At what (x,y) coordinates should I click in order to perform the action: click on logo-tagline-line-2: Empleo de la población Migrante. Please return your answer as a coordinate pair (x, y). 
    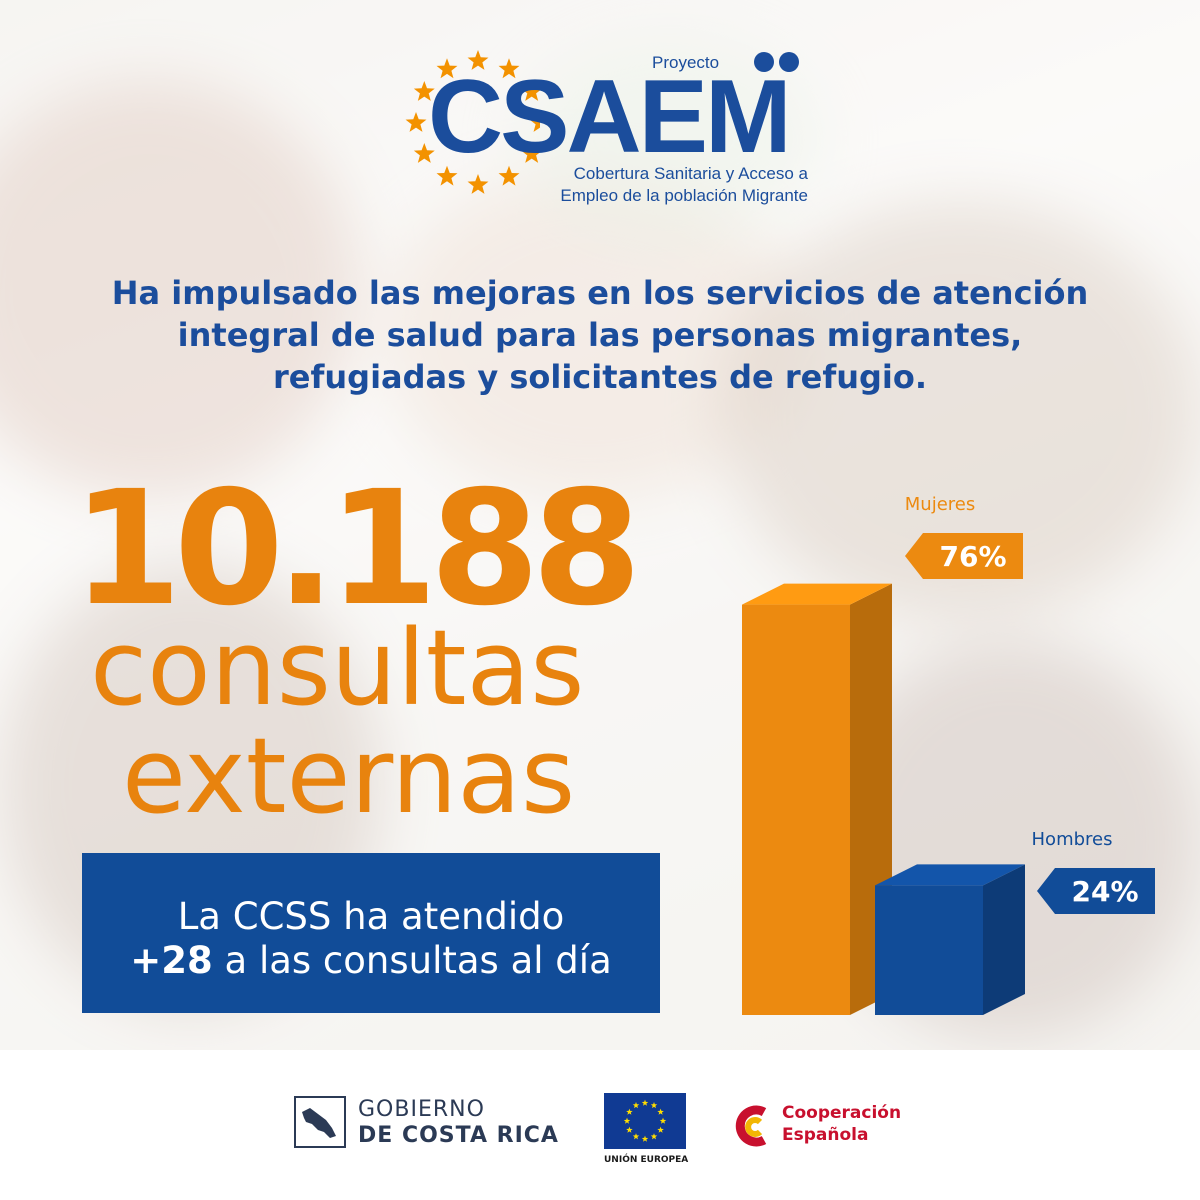
    Looking at the image, I should click on (684, 195).